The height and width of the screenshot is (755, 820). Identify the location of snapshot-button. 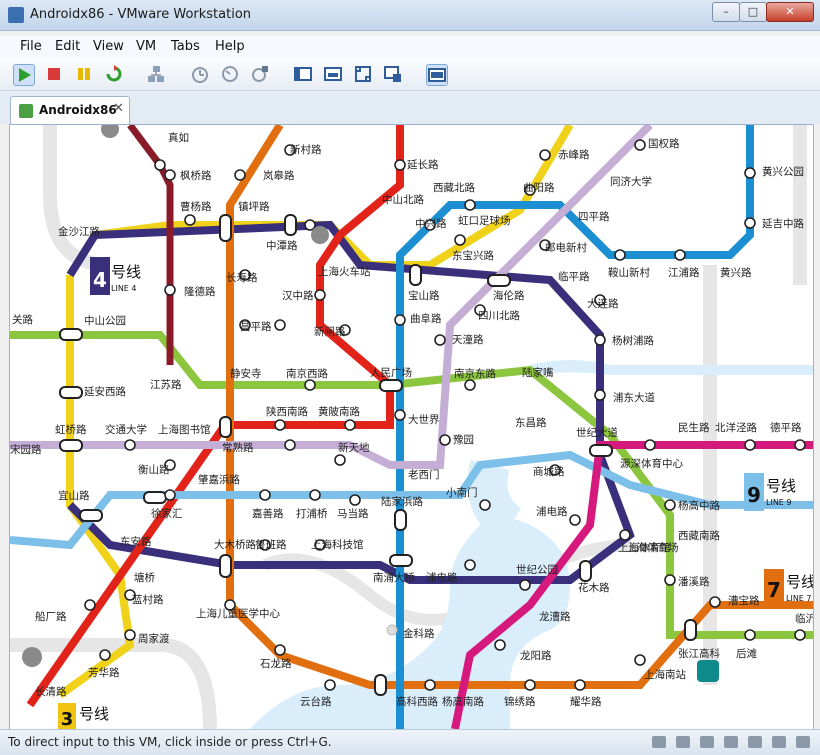
(200, 74).